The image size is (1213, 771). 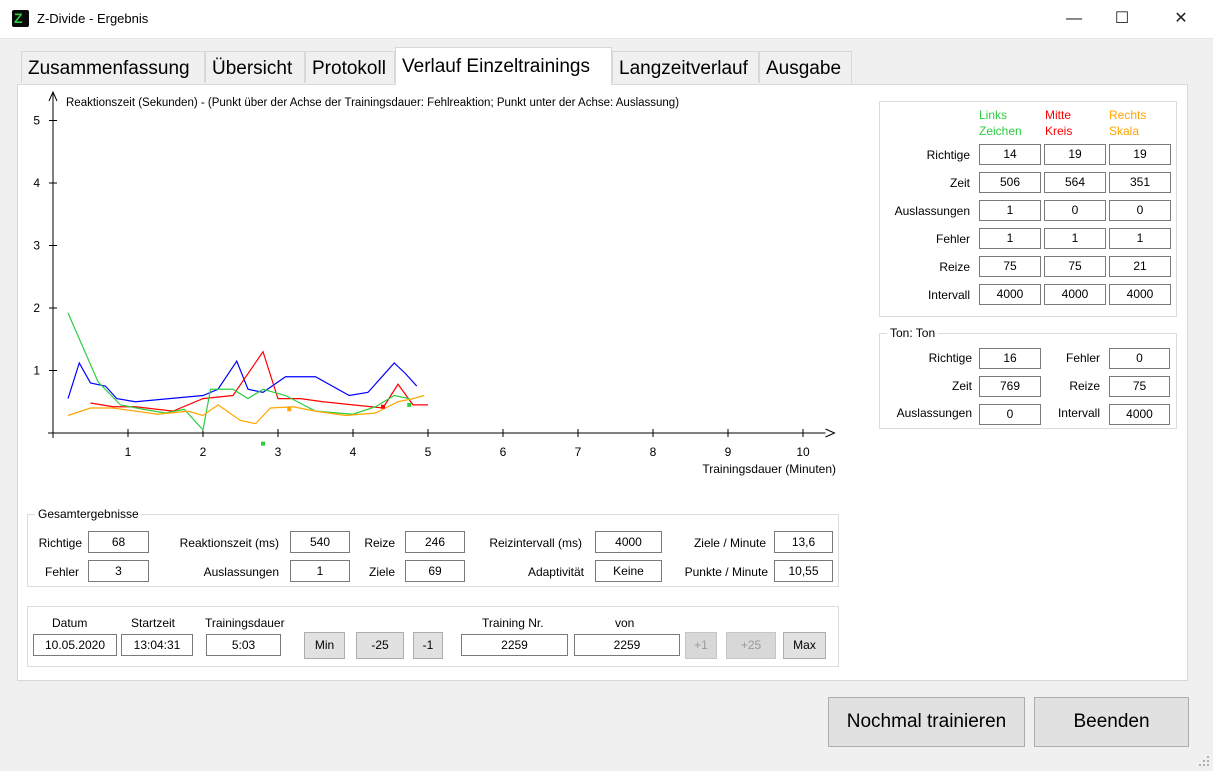 What do you see at coordinates (961, 386) in the screenshot?
I see `ton-zeit-label: Zeit` at bounding box center [961, 386].